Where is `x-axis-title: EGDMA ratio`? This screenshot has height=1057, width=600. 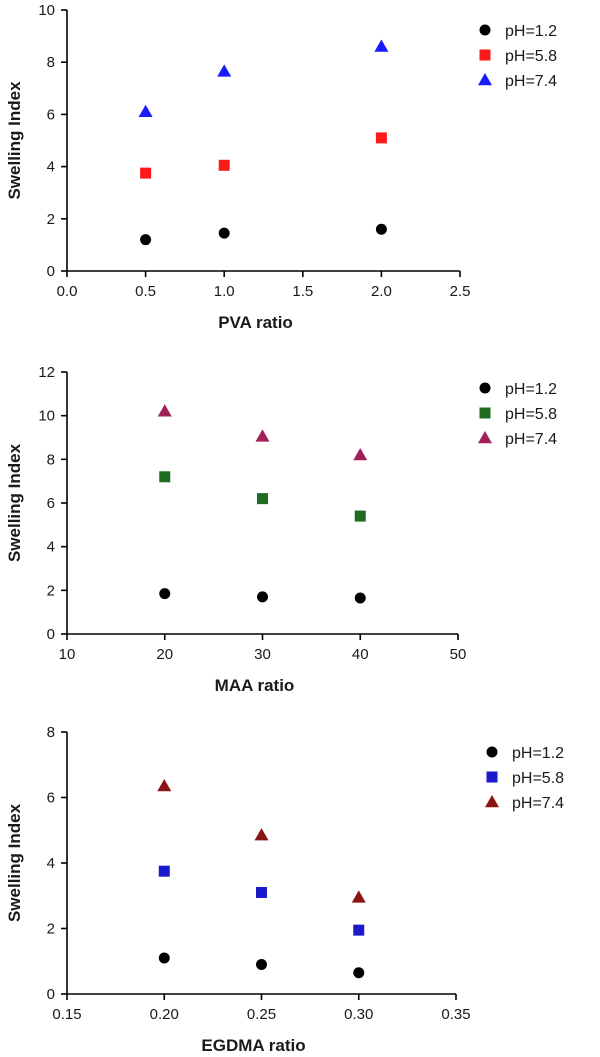 x-axis-title: EGDMA ratio is located at coordinates (253, 1045).